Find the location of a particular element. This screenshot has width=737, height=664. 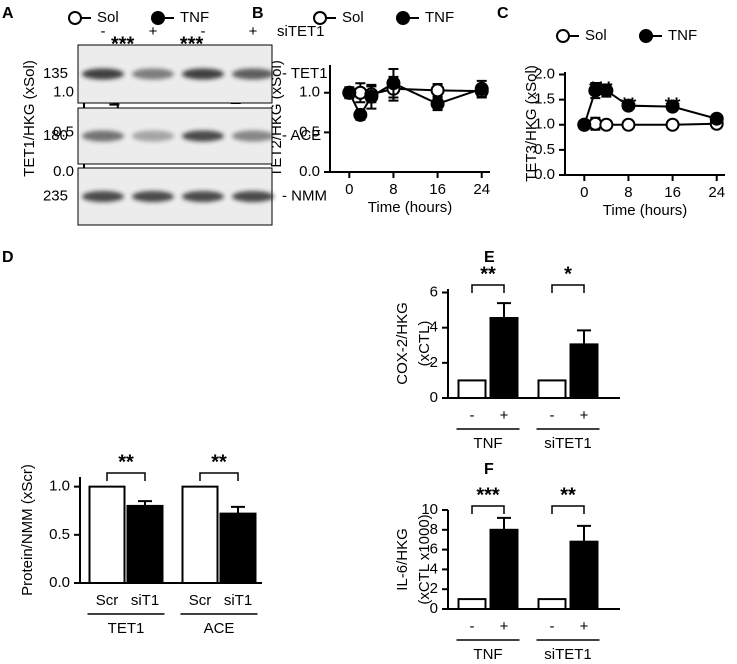

y-axis-title: Protein/NMM (xScr) is located at coordinates (27, 530).